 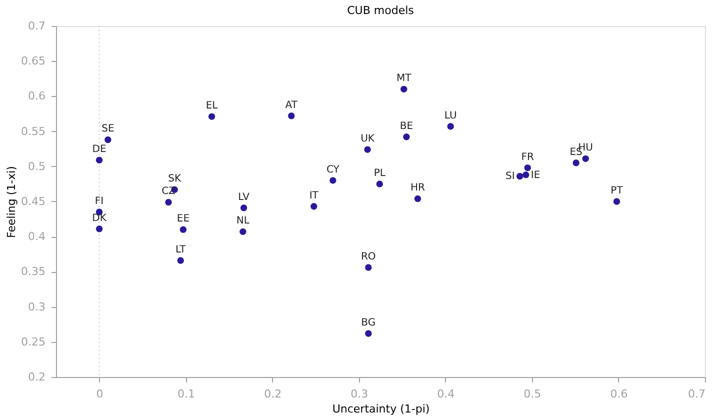 What do you see at coordinates (527, 157) in the screenshot?
I see `annotation: FR` at bounding box center [527, 157].